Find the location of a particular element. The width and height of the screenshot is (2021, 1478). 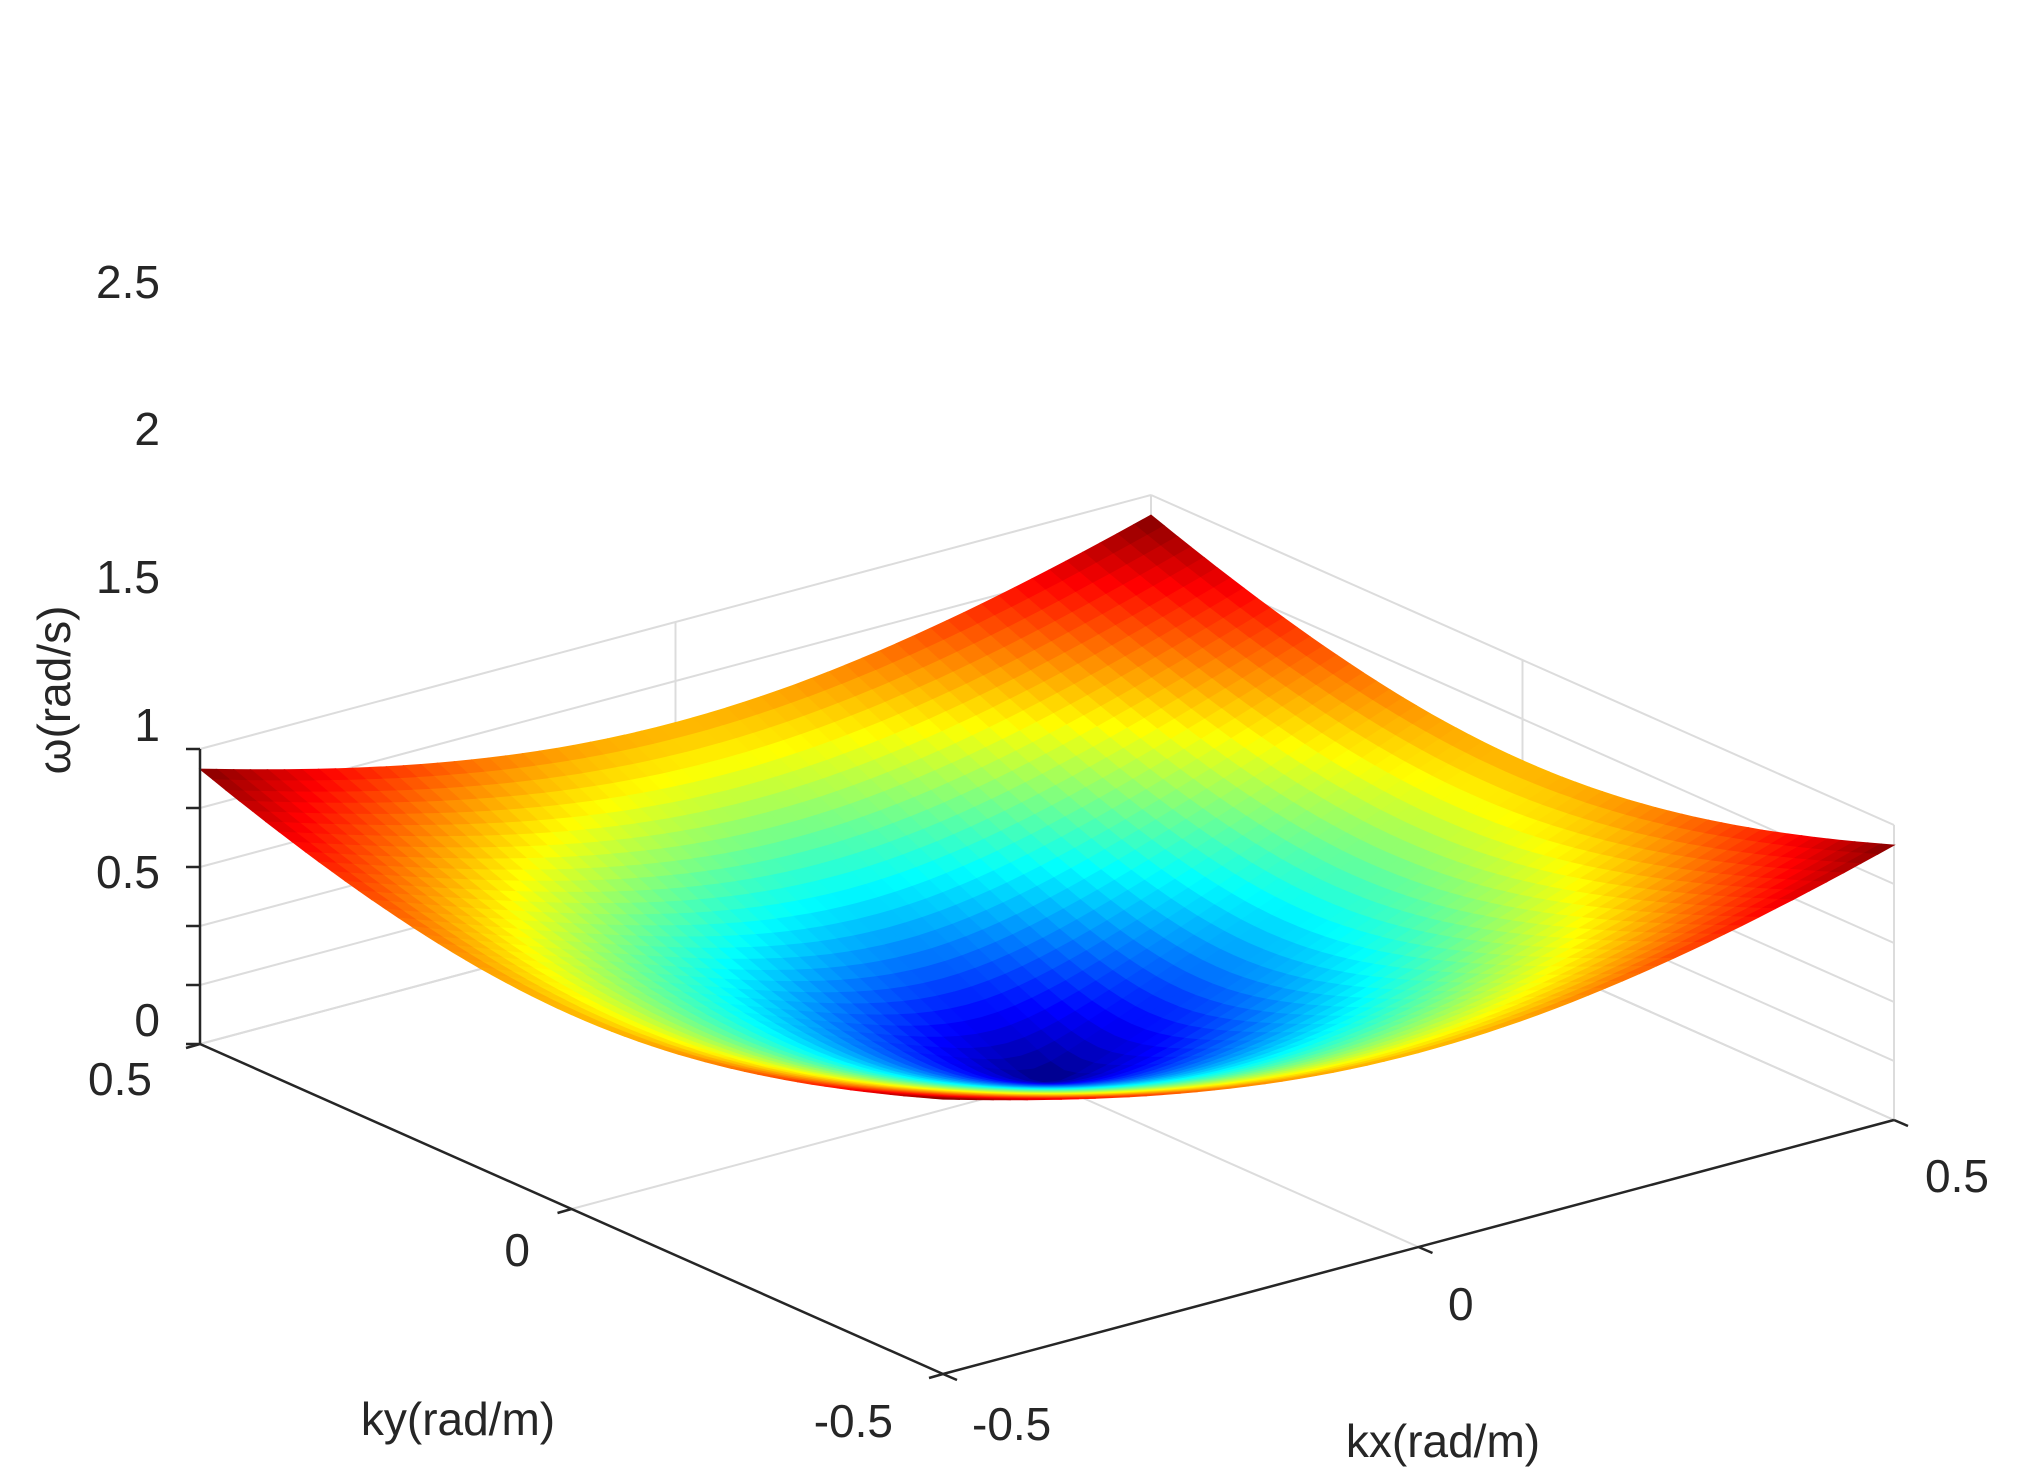

x-axis-title: kx(rad/m) is located at coordinates (1443, 1441).